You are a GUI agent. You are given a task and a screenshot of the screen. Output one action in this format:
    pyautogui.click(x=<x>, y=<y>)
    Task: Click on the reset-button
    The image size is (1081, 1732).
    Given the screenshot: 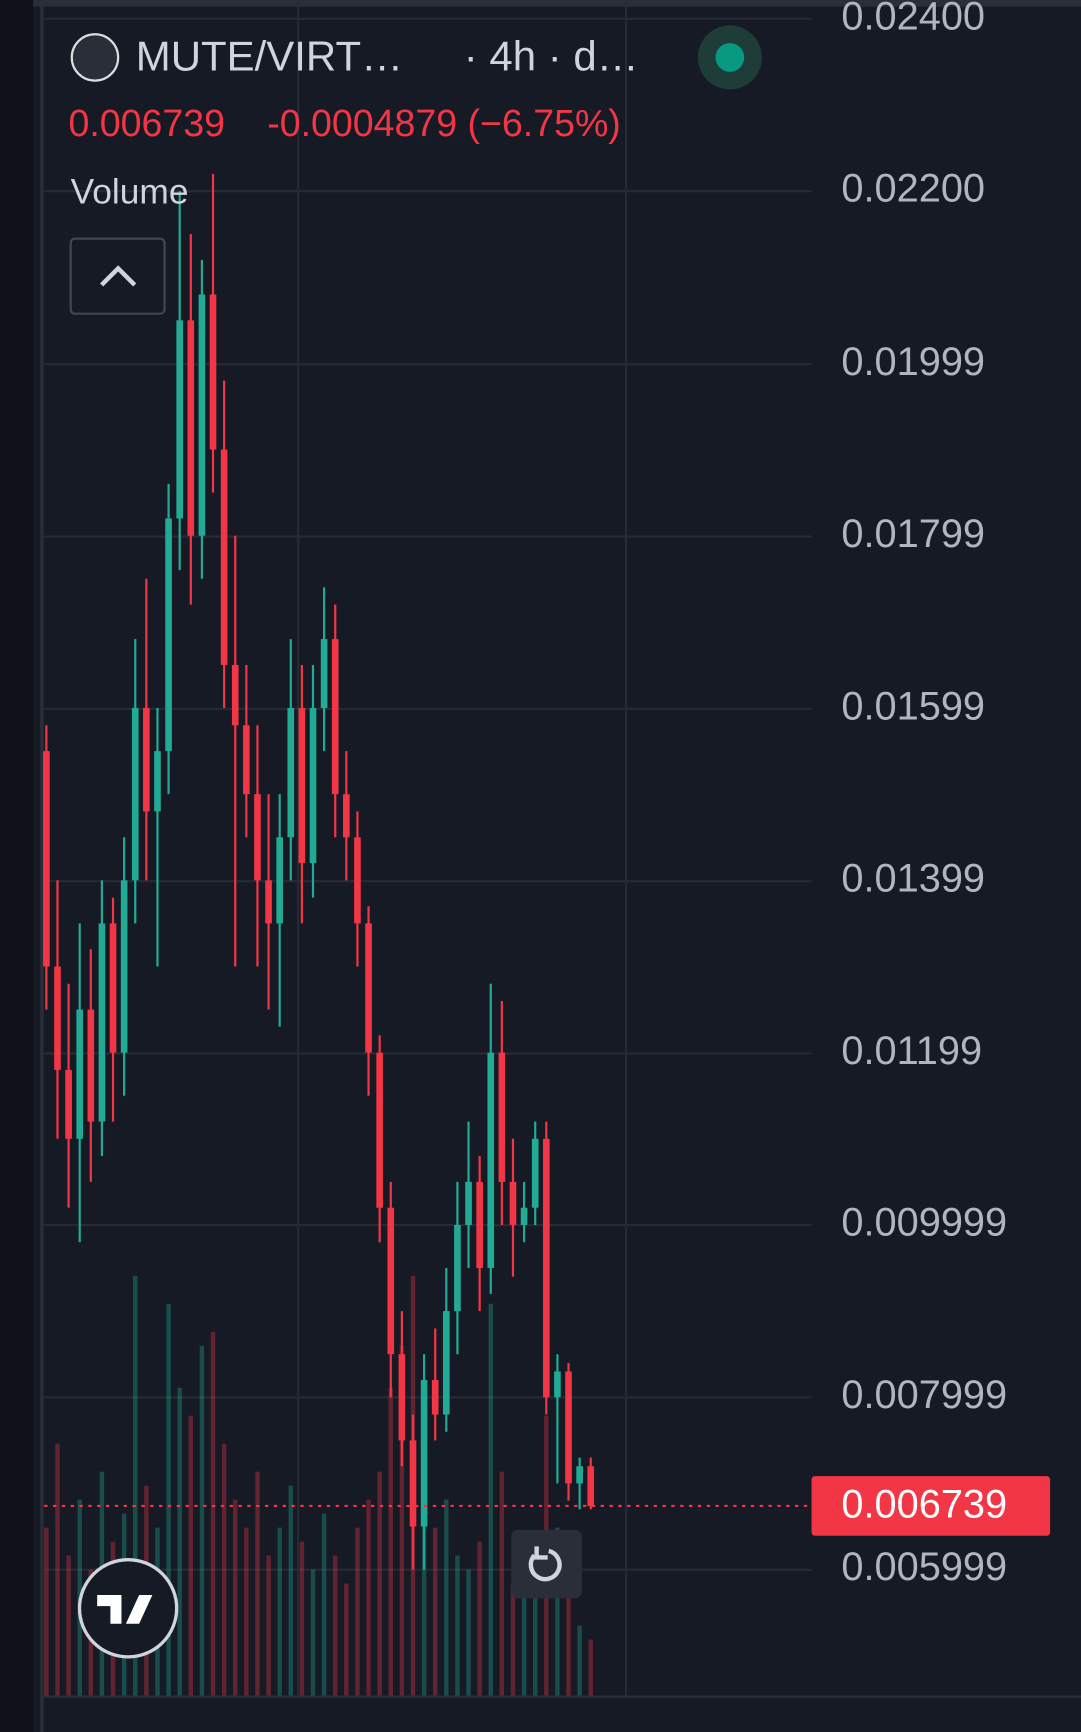 What is the action you would take?
    pyautogui.click(x=546, y=1564)
    